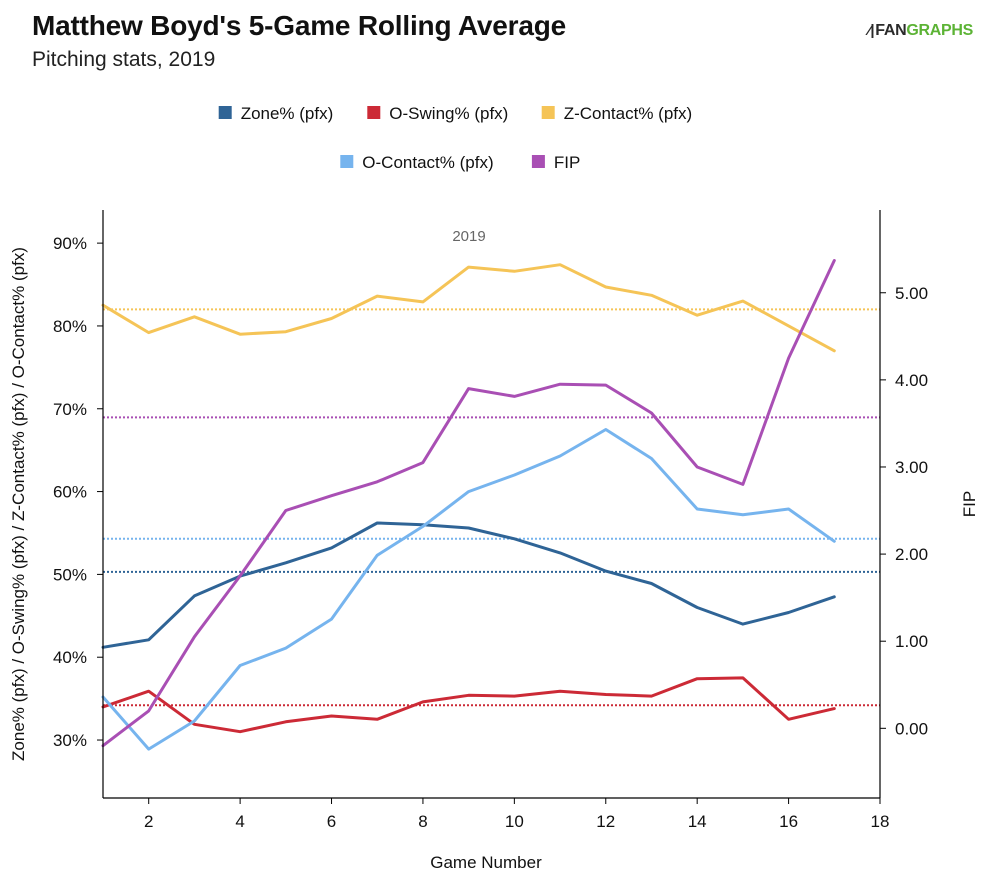 The height and width of the screenshot is (874, 999). What do you see at coordinates (486, 862) in the screenshot?
I see `x-axis-title: Game Number` at bounding box center [486, 862].